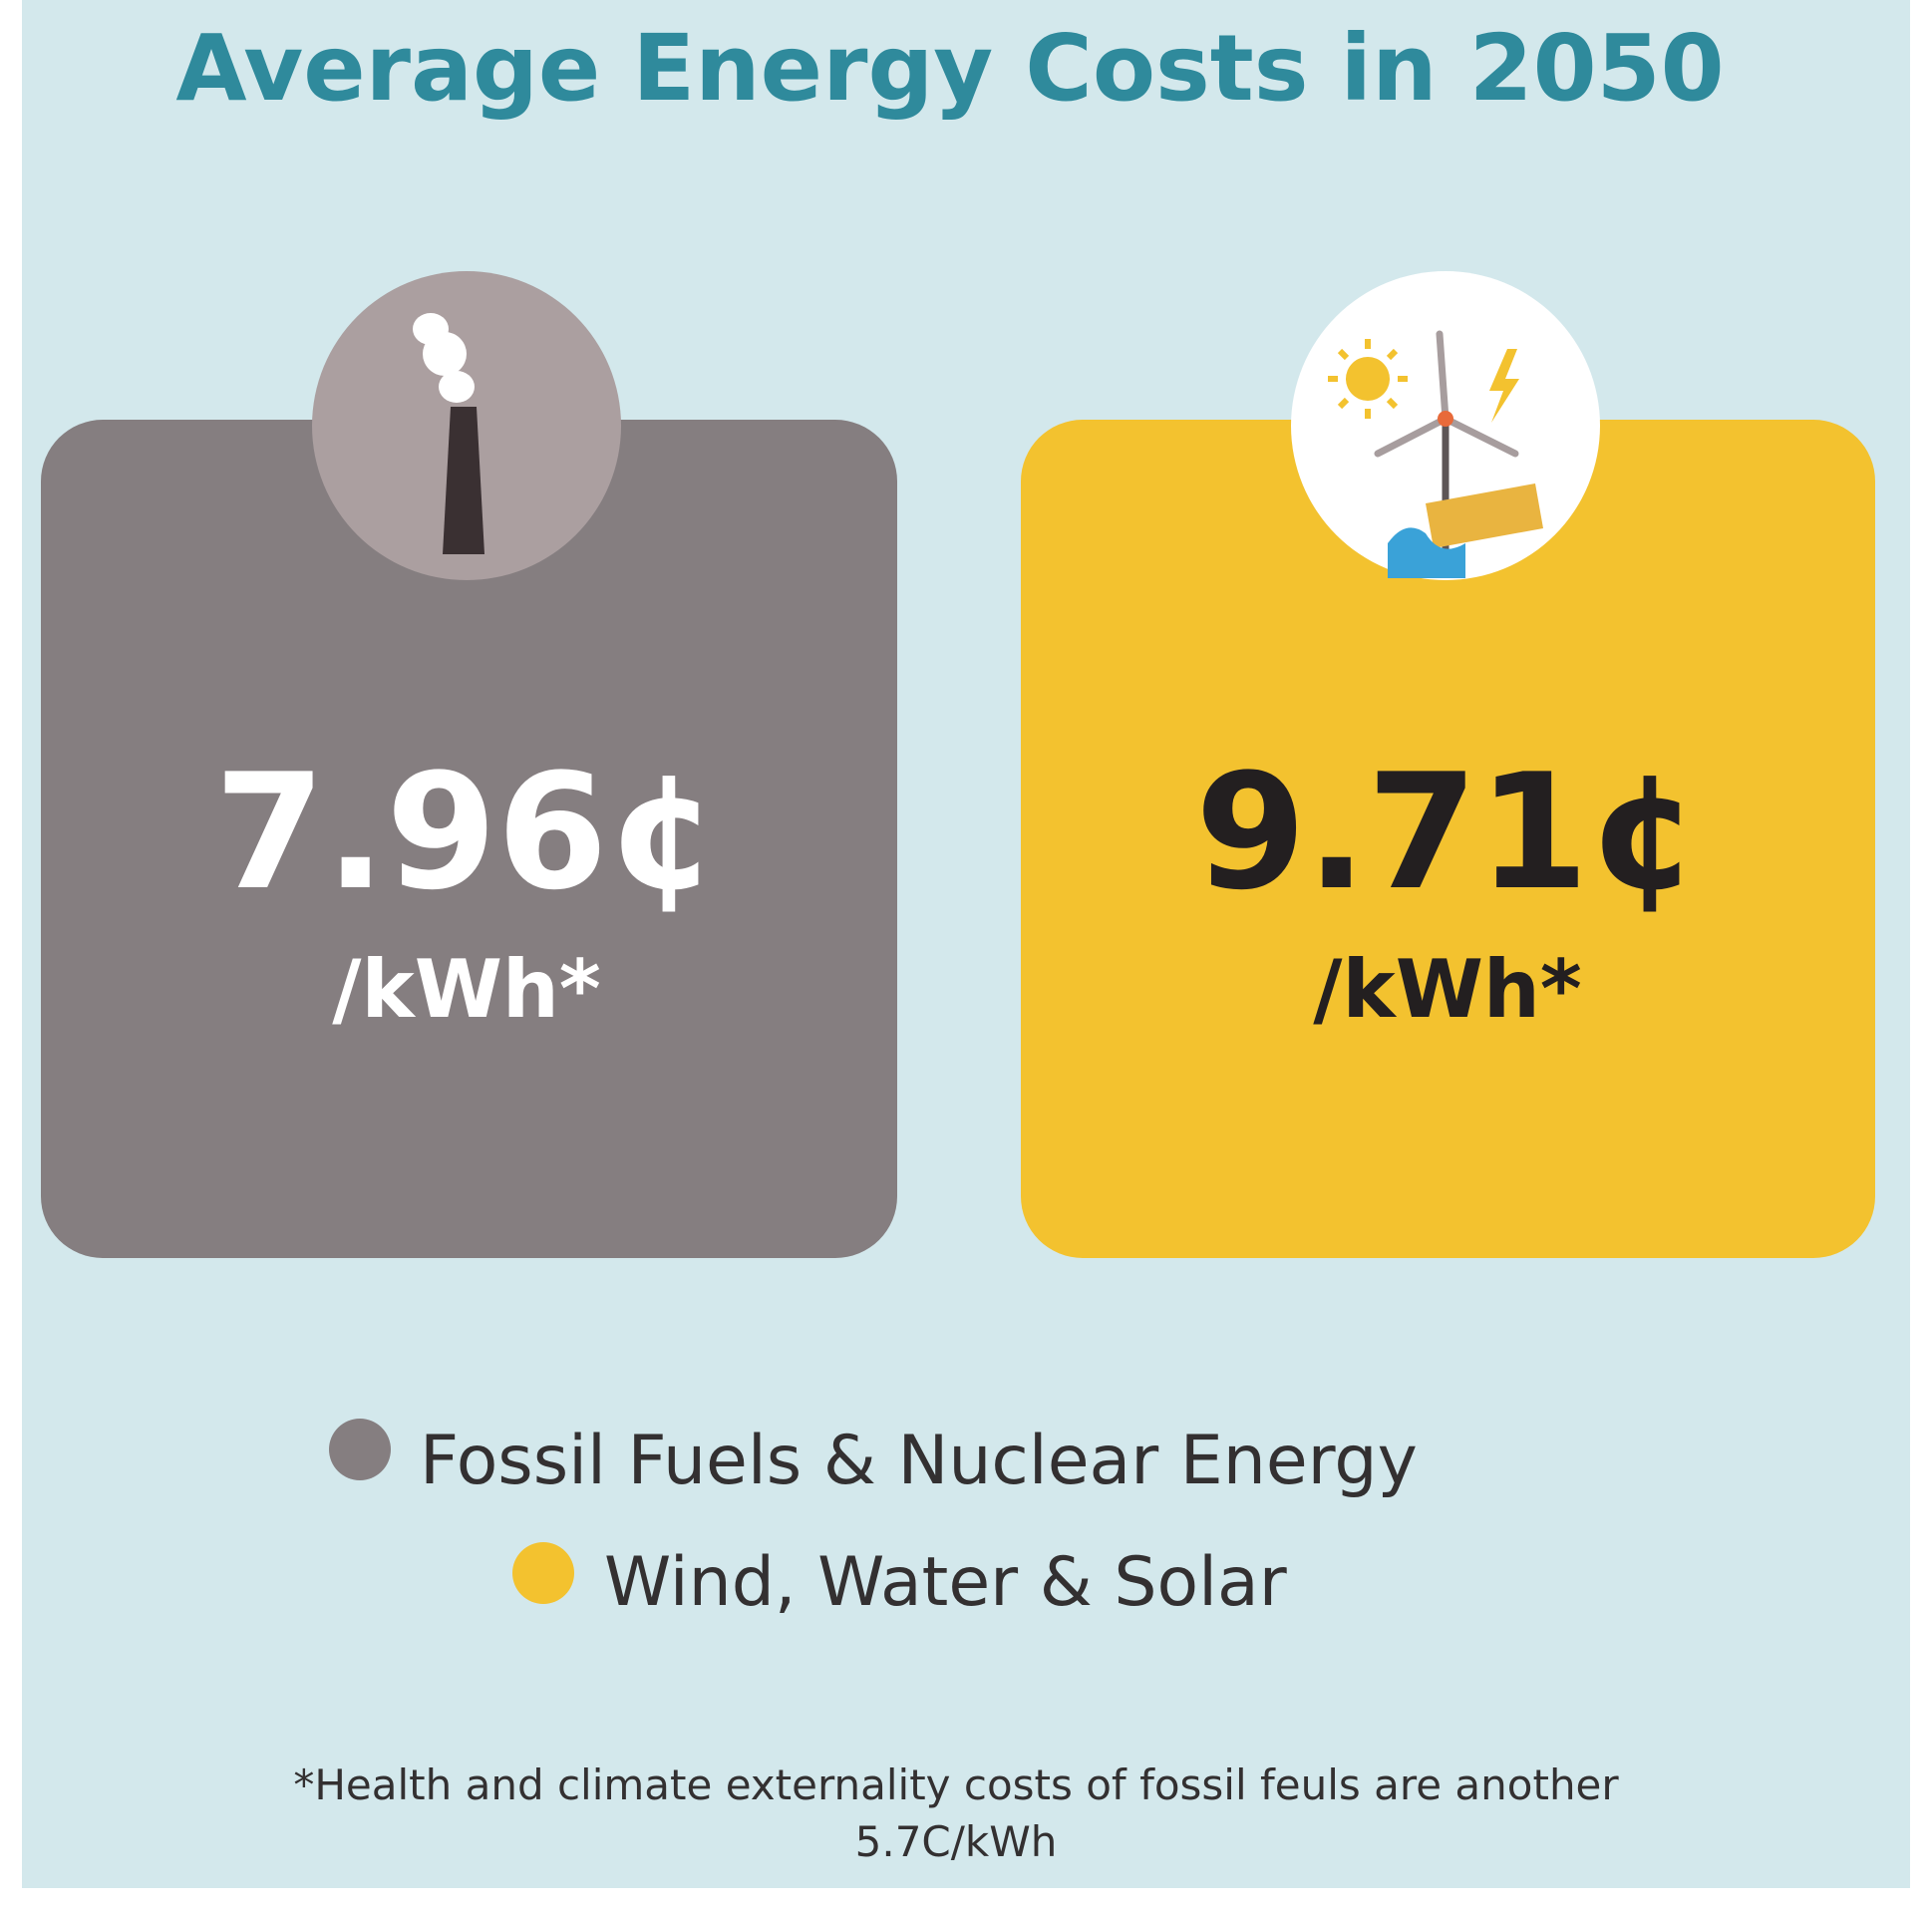 This screenshot has width=1932, height=1916. Describe the element at coordinates (466, 989) in the screenshot. I see `fossil-unit: /kWh*` at that location.